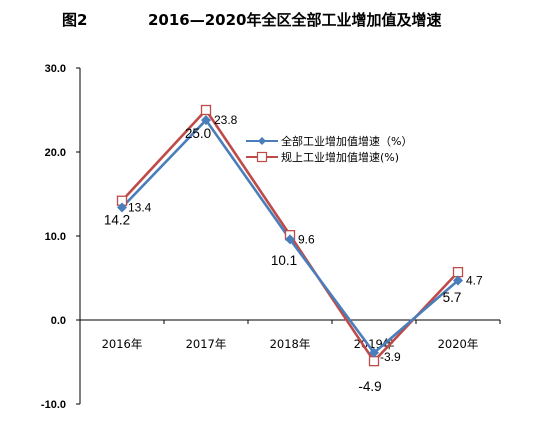 The height and width of the screenshot is (421, 545). What do you see at coordinates (284, 260) in the screenshot?
I see `data-label-series2: 10.1` at bounding box center [284, 260].